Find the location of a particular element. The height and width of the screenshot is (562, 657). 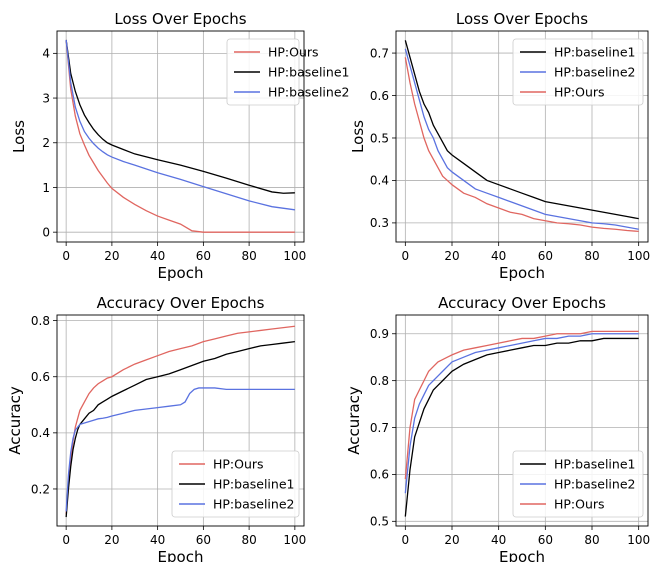

y-tick-label: 2 is located at coordinates (46, 143).